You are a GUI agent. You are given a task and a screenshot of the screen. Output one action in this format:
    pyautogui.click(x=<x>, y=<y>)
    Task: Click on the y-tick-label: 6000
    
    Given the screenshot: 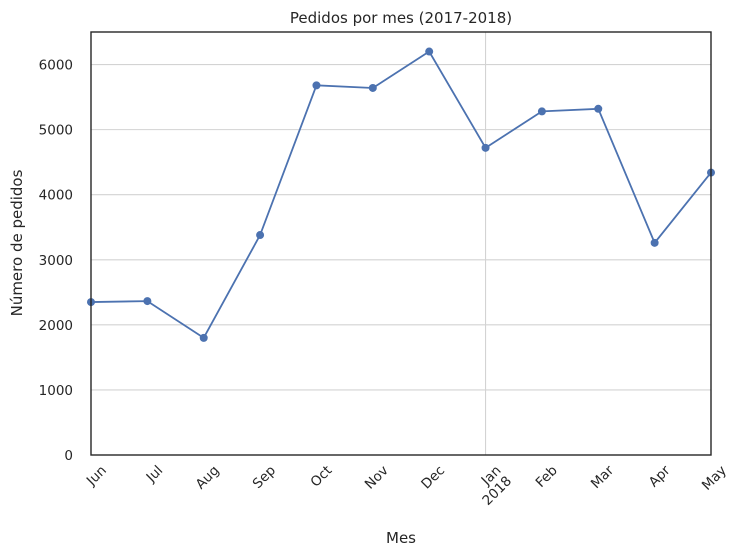 What is the action you would take?
    pyautogui.click(x=56, y=66)
    